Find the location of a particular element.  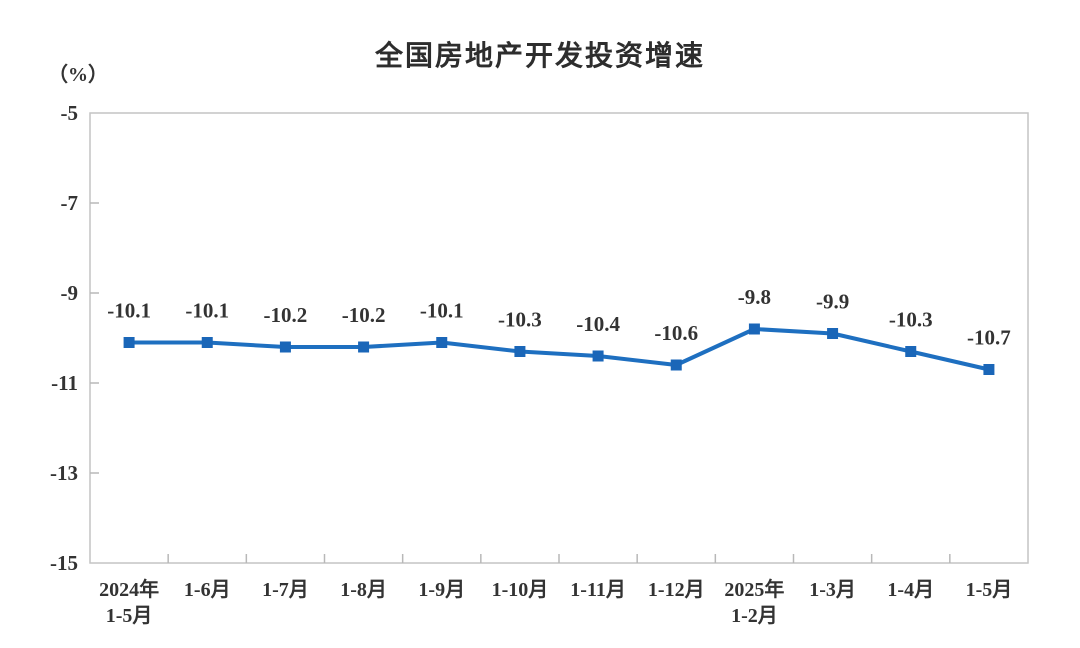

x-axis-tick-label: 1-11月 is located at coordinates (598, 590).